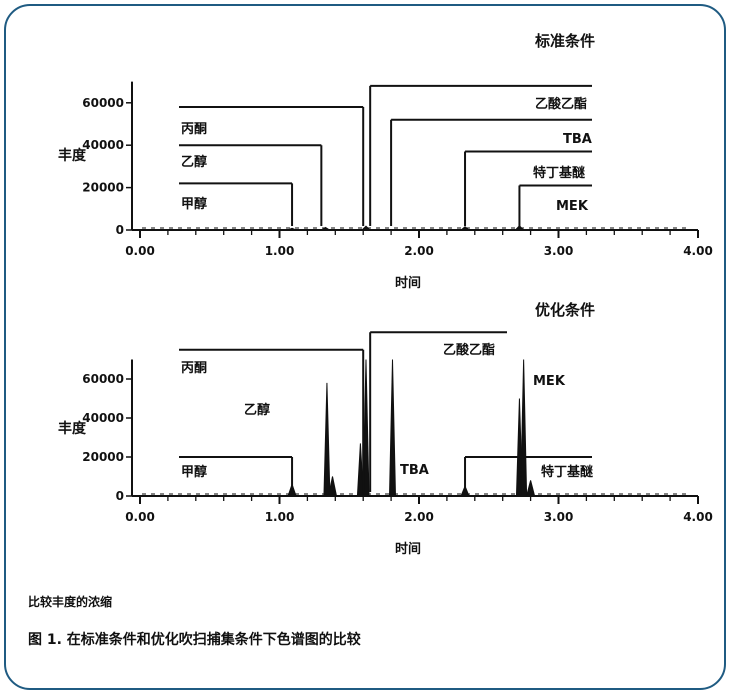 The height and width of the screenshot is (696, 733). Describe the element at coordinates (70, 602) in the screenshot. I see `note-caption: 比较丰度的浓缩` at that location.